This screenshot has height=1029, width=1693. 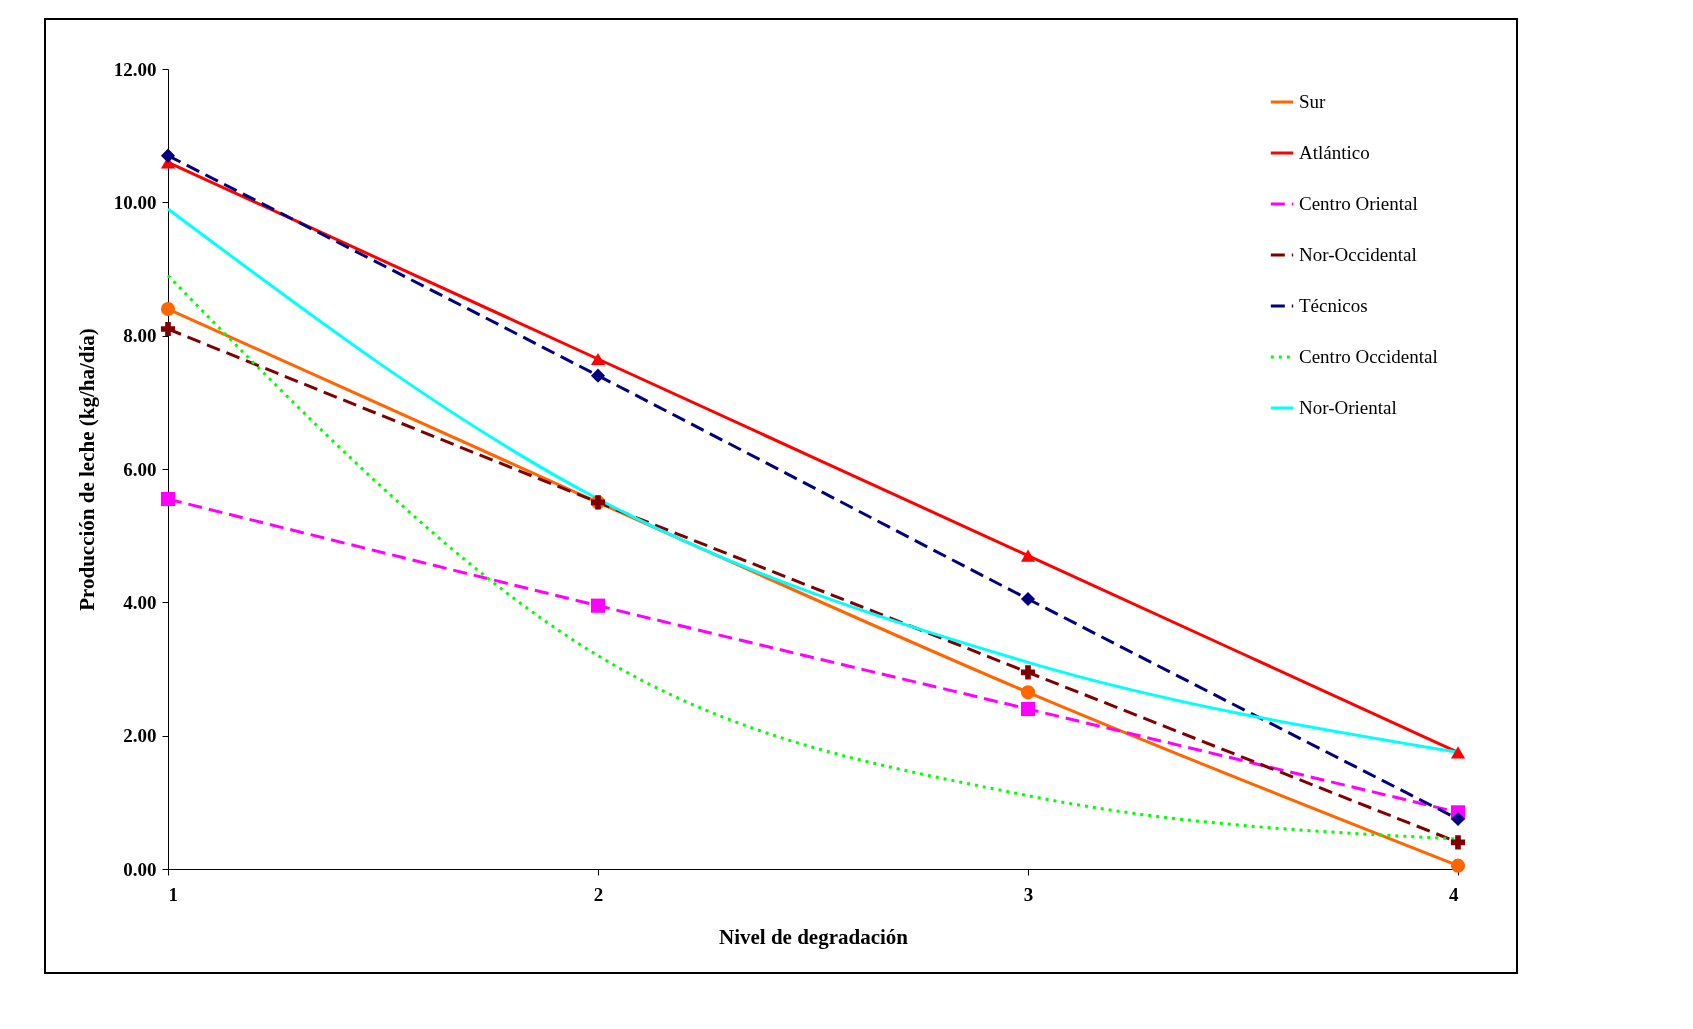 What do you see at coordinates (140, 869) in the screenshot?
I see `y-tick-label: 0.00` at bounding box center [140, 869].